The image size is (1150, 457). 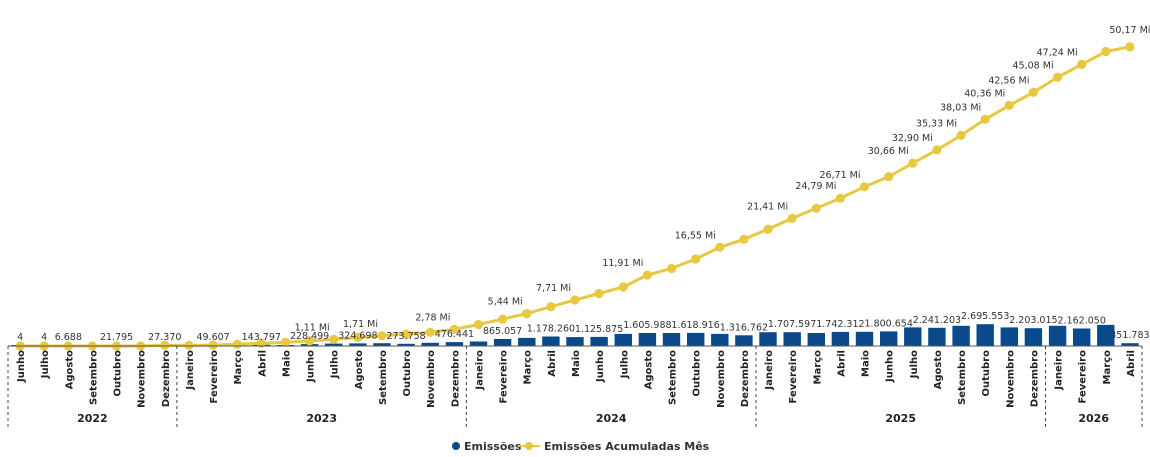 What do you see at coordinates (360, 324) in the screenshot?
I see `line-data-label: 1,71 Mi` at bounding box center [360, 324].